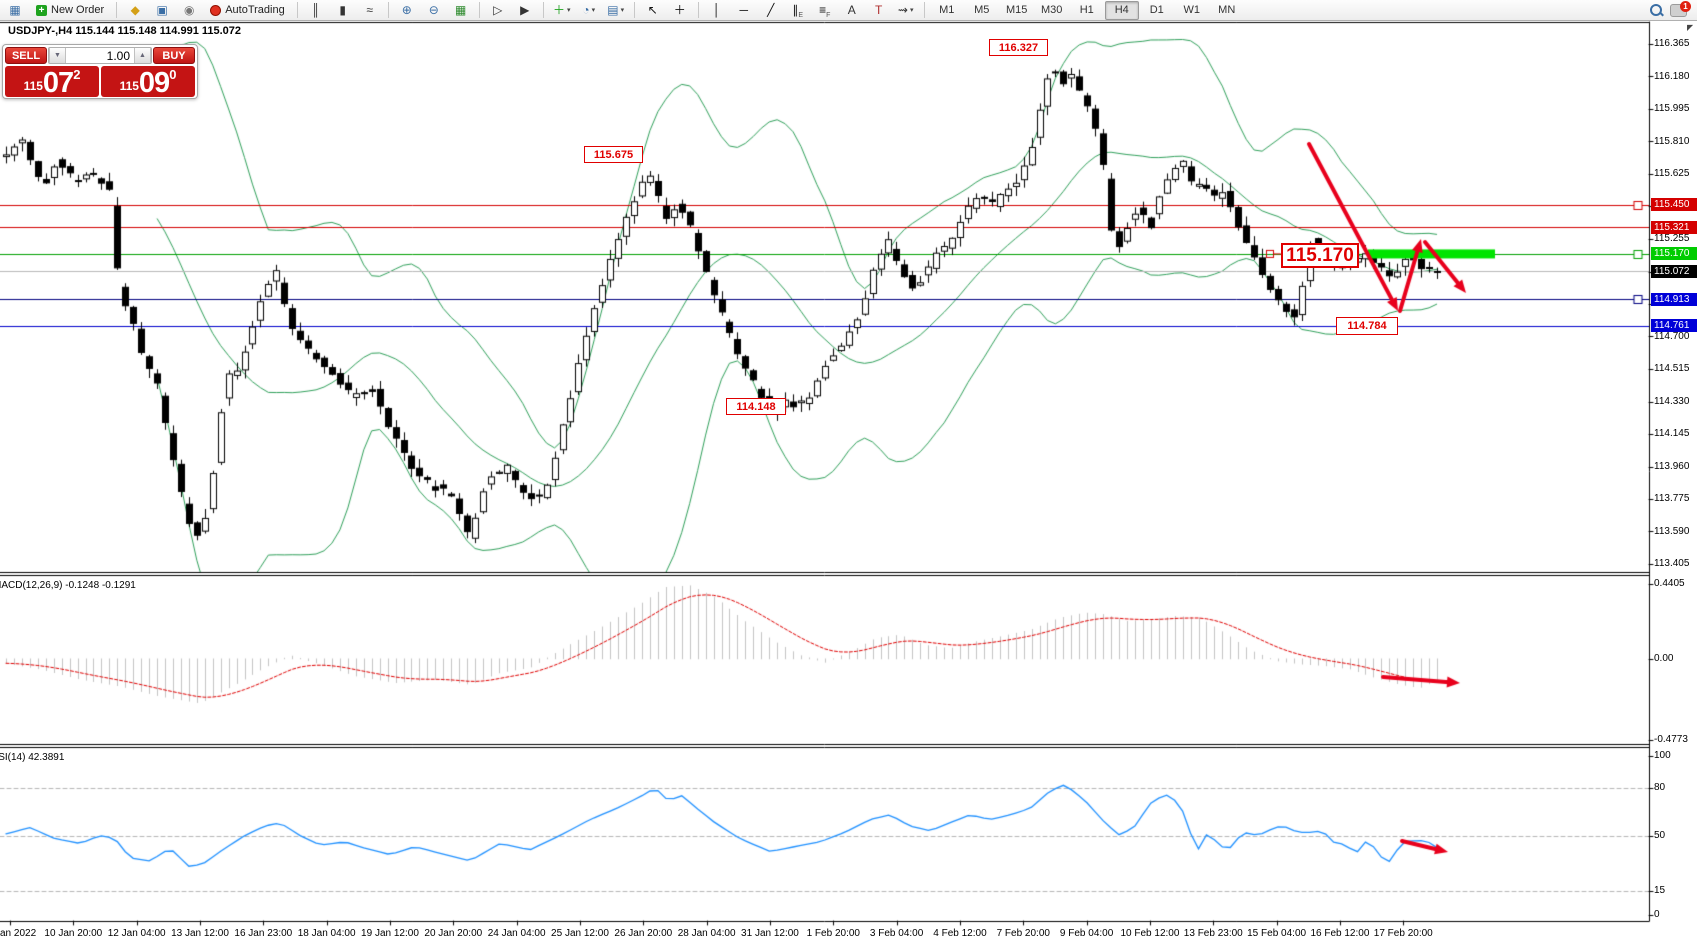  I want to click on text-label-icon: T, so click(879, 10).